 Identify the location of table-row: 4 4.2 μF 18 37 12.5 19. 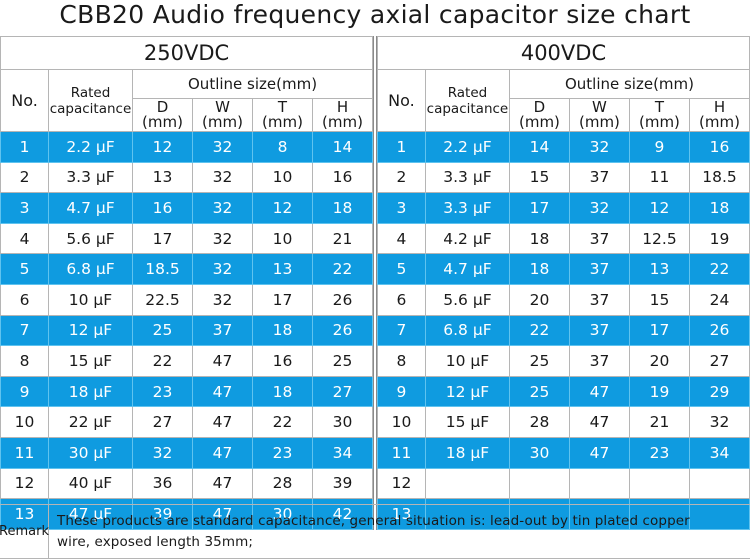
(563, 238).